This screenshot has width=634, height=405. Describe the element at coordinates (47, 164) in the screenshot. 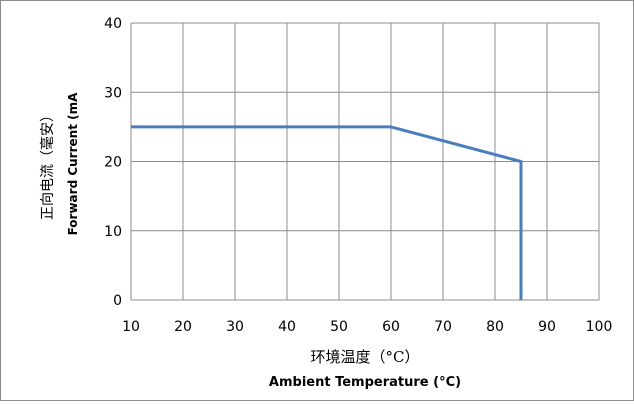

I see `y-axis-label-chinese: 正向电流（毫安）` at that location.